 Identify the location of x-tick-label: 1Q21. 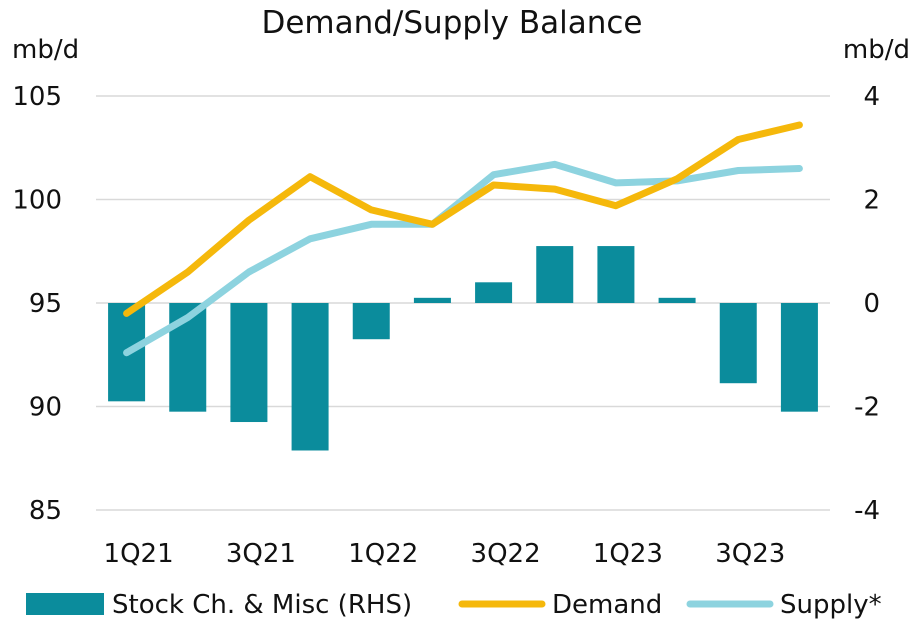
(139, 554).